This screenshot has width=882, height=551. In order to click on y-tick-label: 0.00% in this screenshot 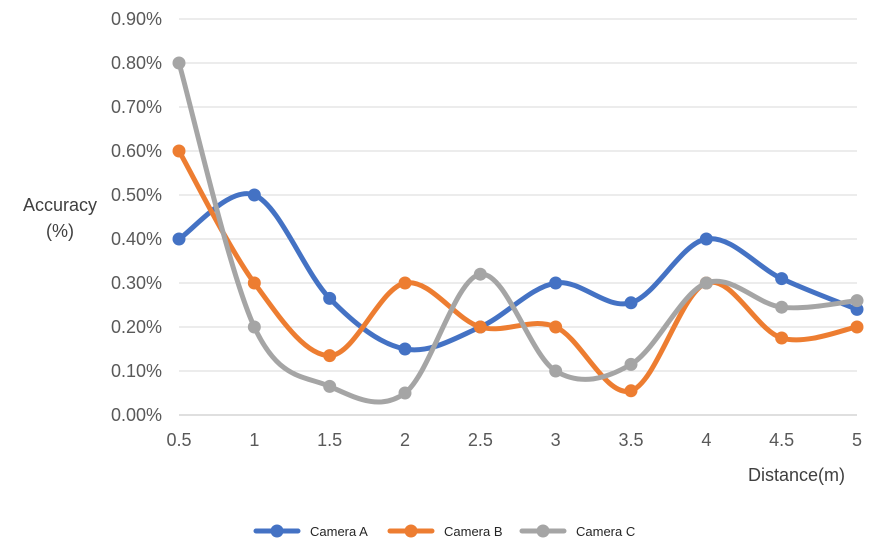, I will do `click(136, 415)`.